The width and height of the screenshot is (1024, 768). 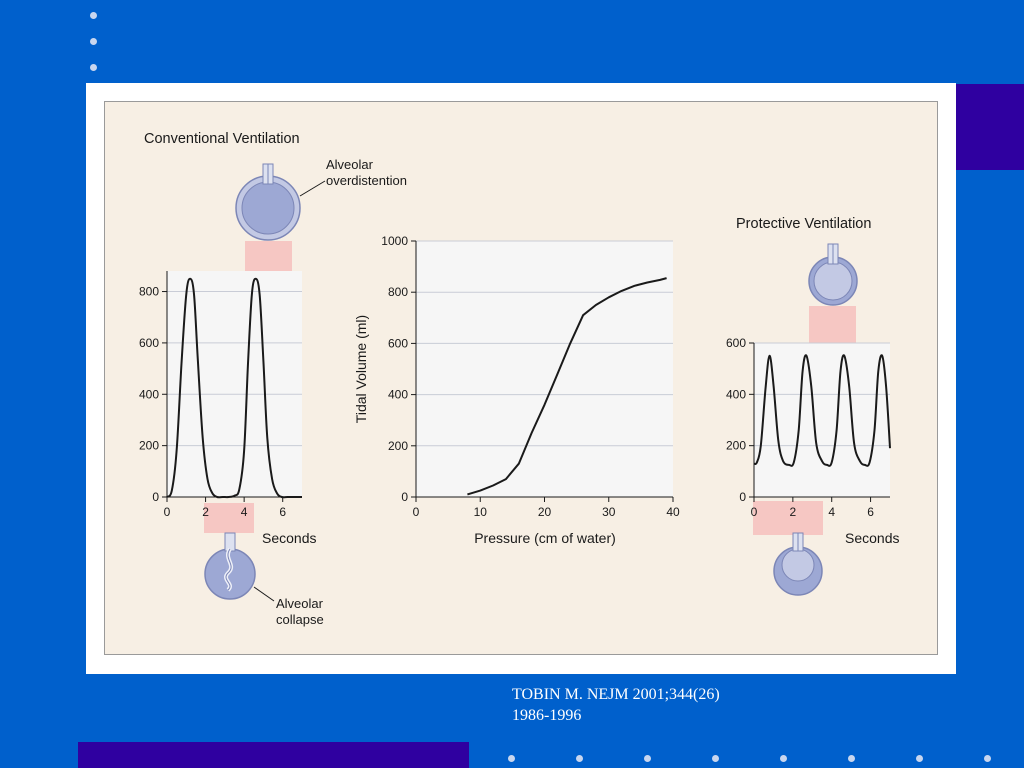 I want to click on pink-bridge-top-left, so click(x=268, y=256).